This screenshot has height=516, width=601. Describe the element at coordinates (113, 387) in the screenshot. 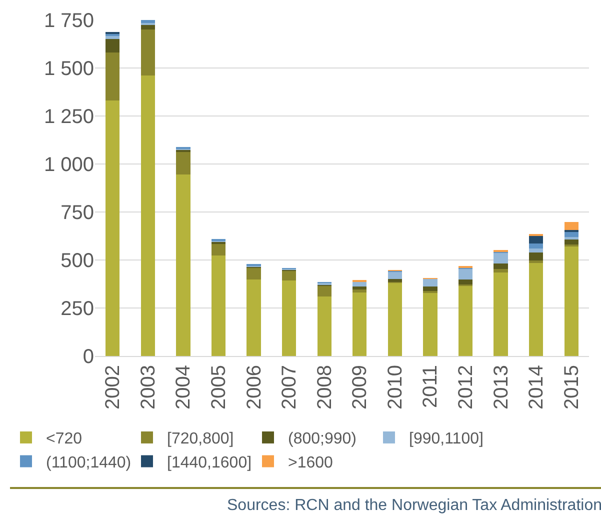

I see `x-tick-label: 2002` at that location.